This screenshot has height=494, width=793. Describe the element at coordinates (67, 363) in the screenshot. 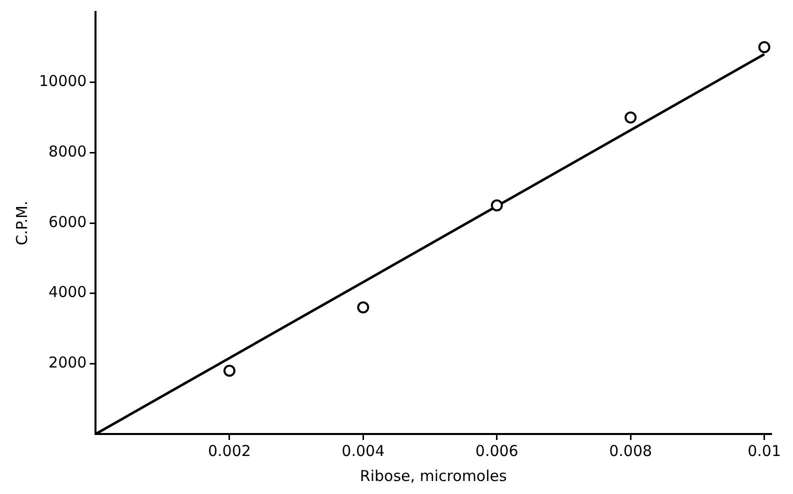

I see `y-tick-label: 2000` at that location.